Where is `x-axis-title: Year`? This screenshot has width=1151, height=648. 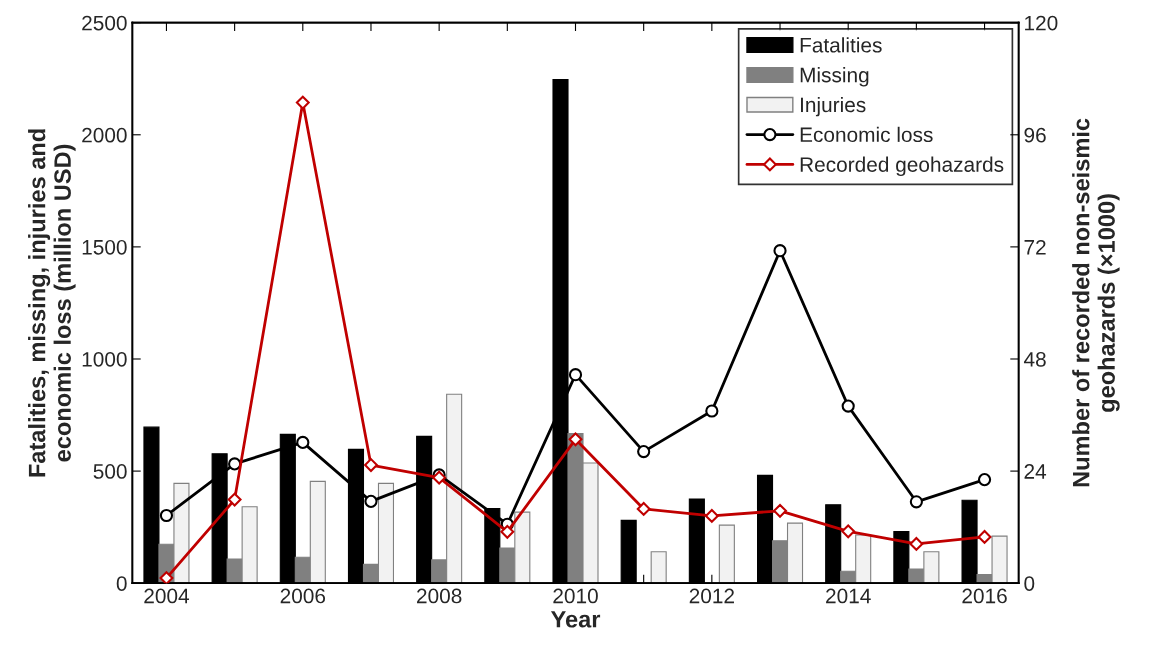 x-axis-title: Year is located at coordinates (575, 619).